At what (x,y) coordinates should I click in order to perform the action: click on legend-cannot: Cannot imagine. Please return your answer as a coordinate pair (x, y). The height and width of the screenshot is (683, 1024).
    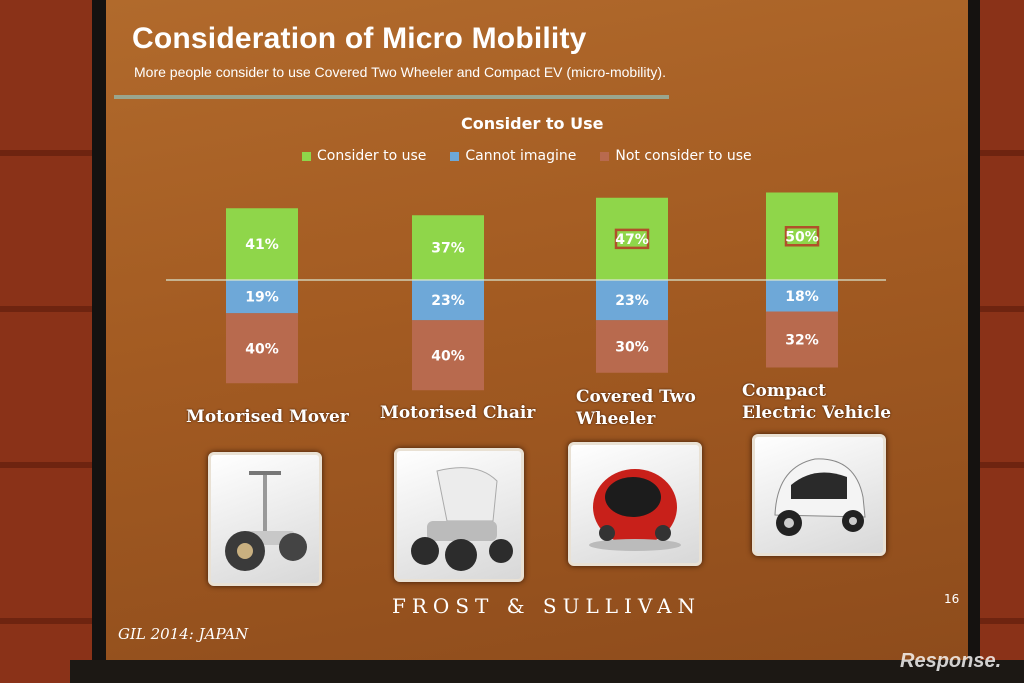
    Looking at the image, I should click on (513, 156).